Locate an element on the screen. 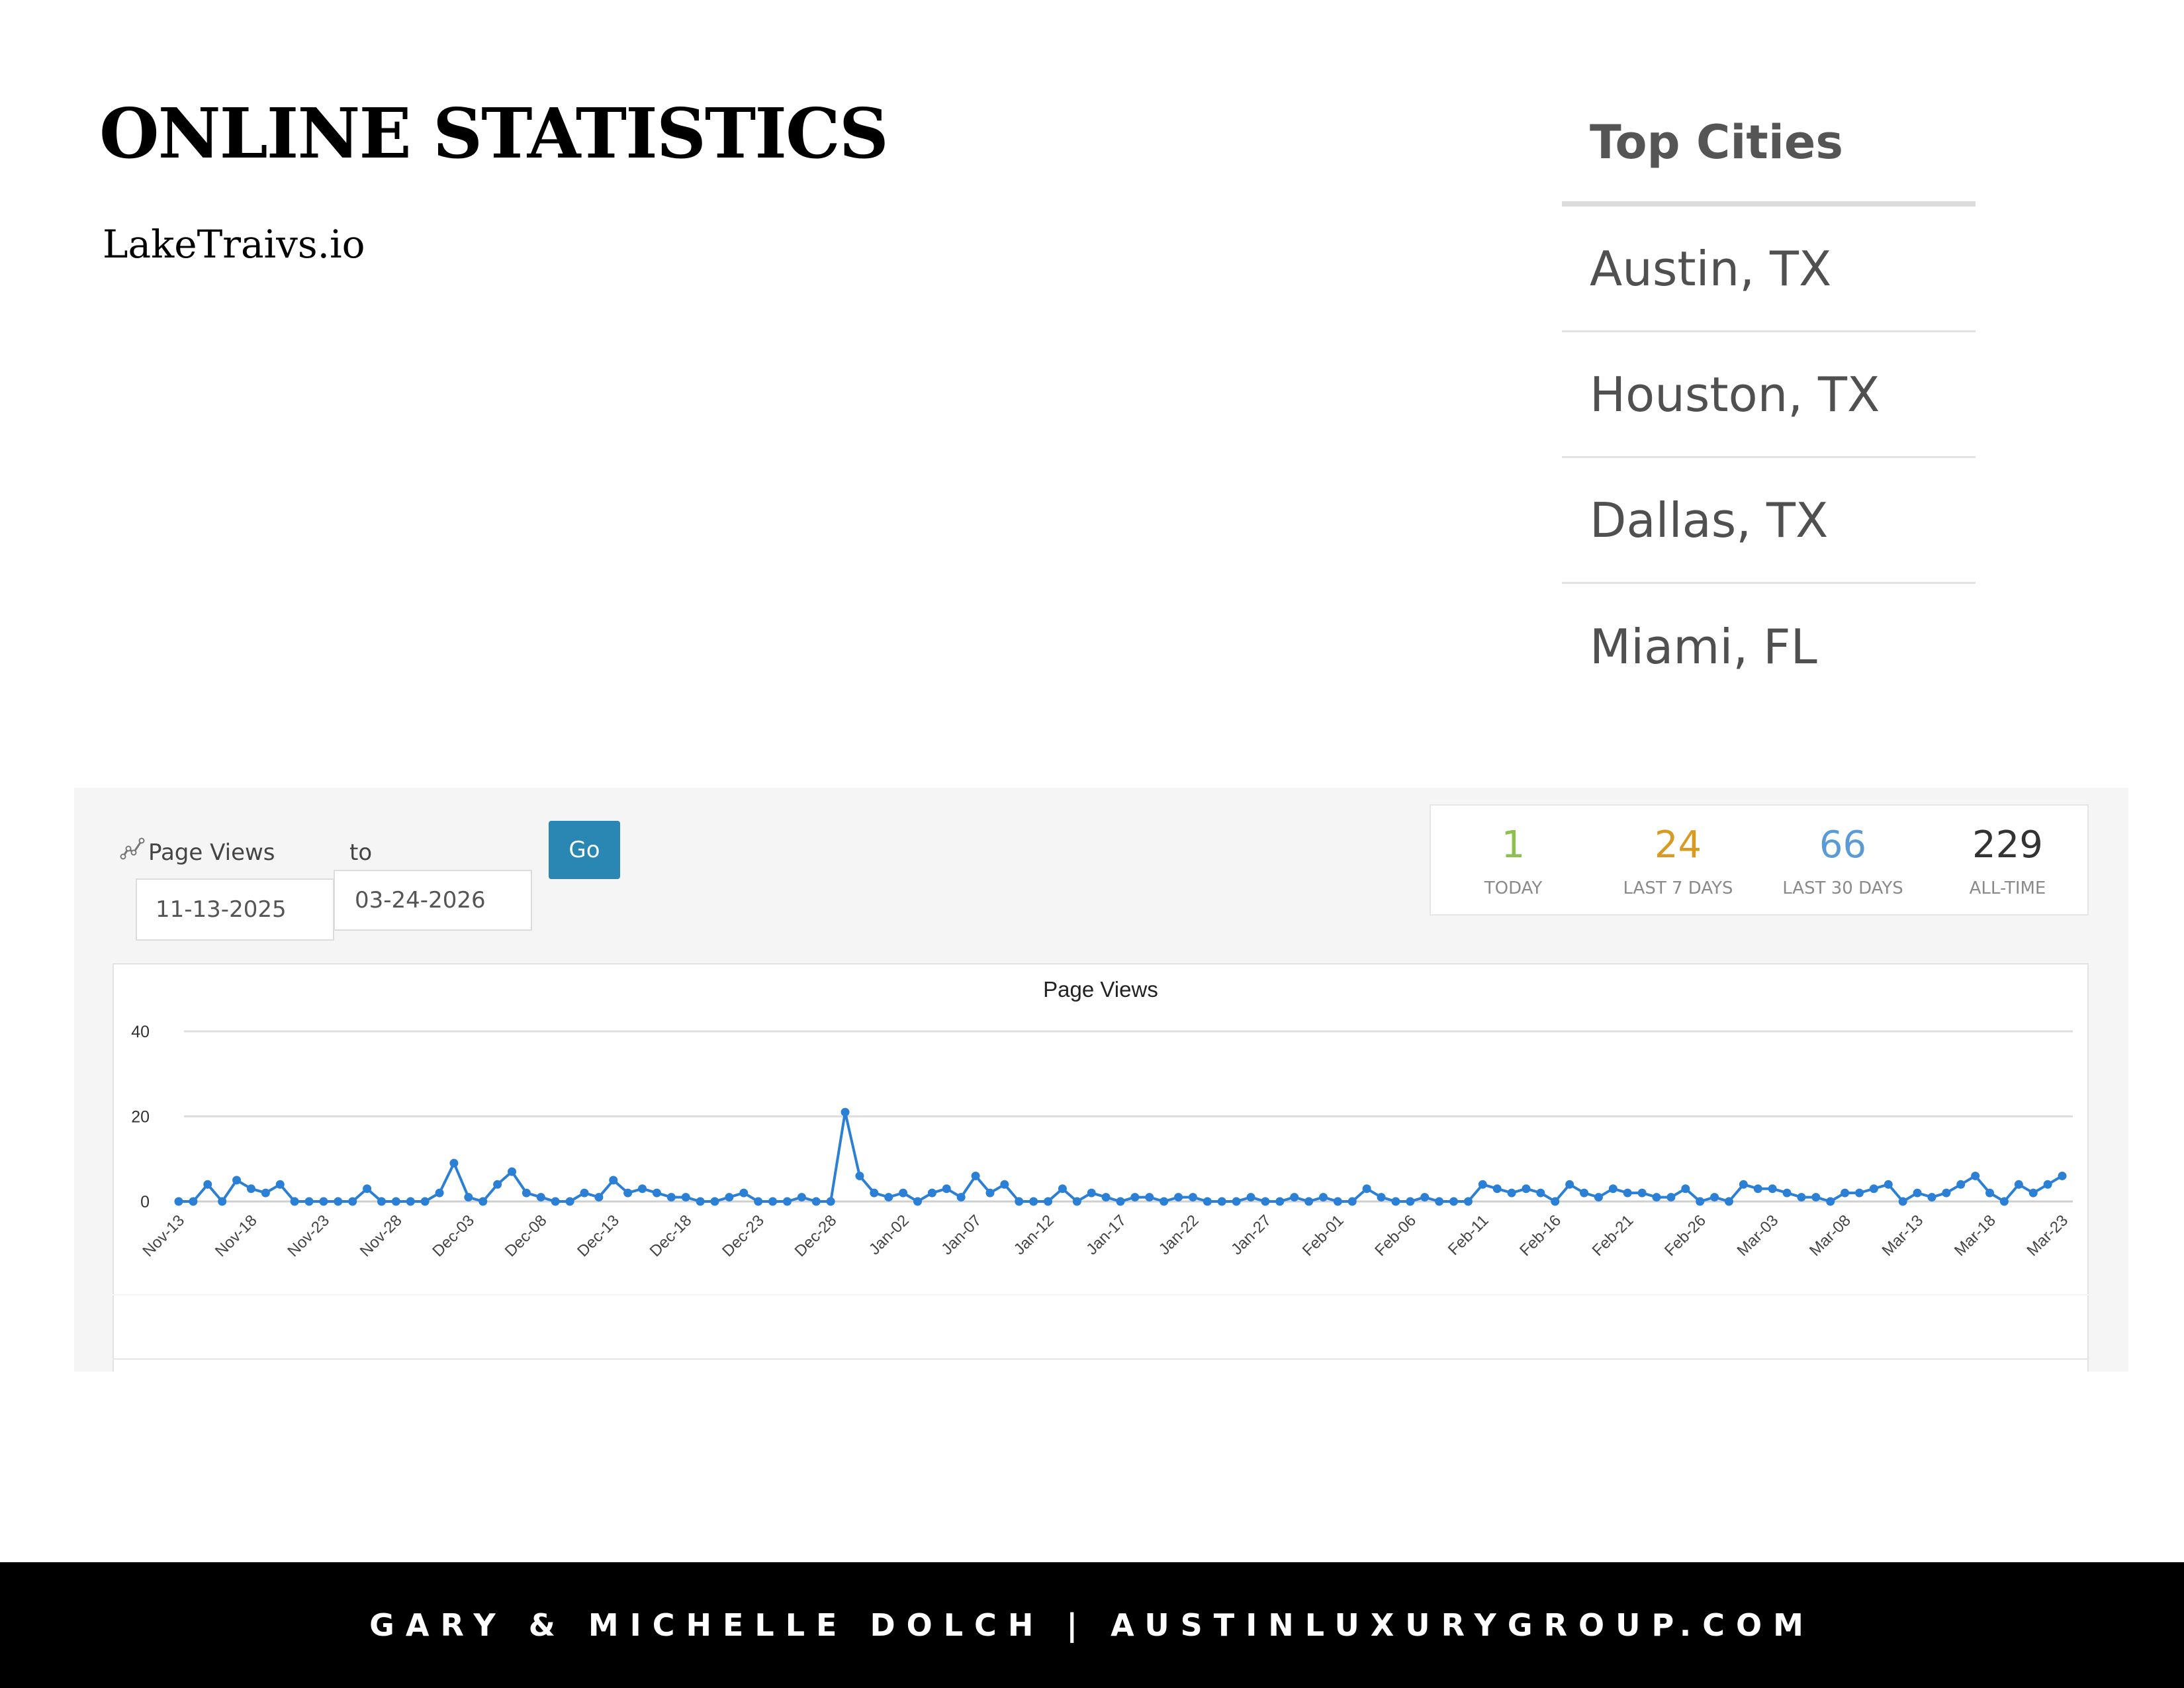 Image resolution: width=2184 pixels, height=1688 pixels. x-tick-label: Feb-11 is located at coordinates (1468, 1235).